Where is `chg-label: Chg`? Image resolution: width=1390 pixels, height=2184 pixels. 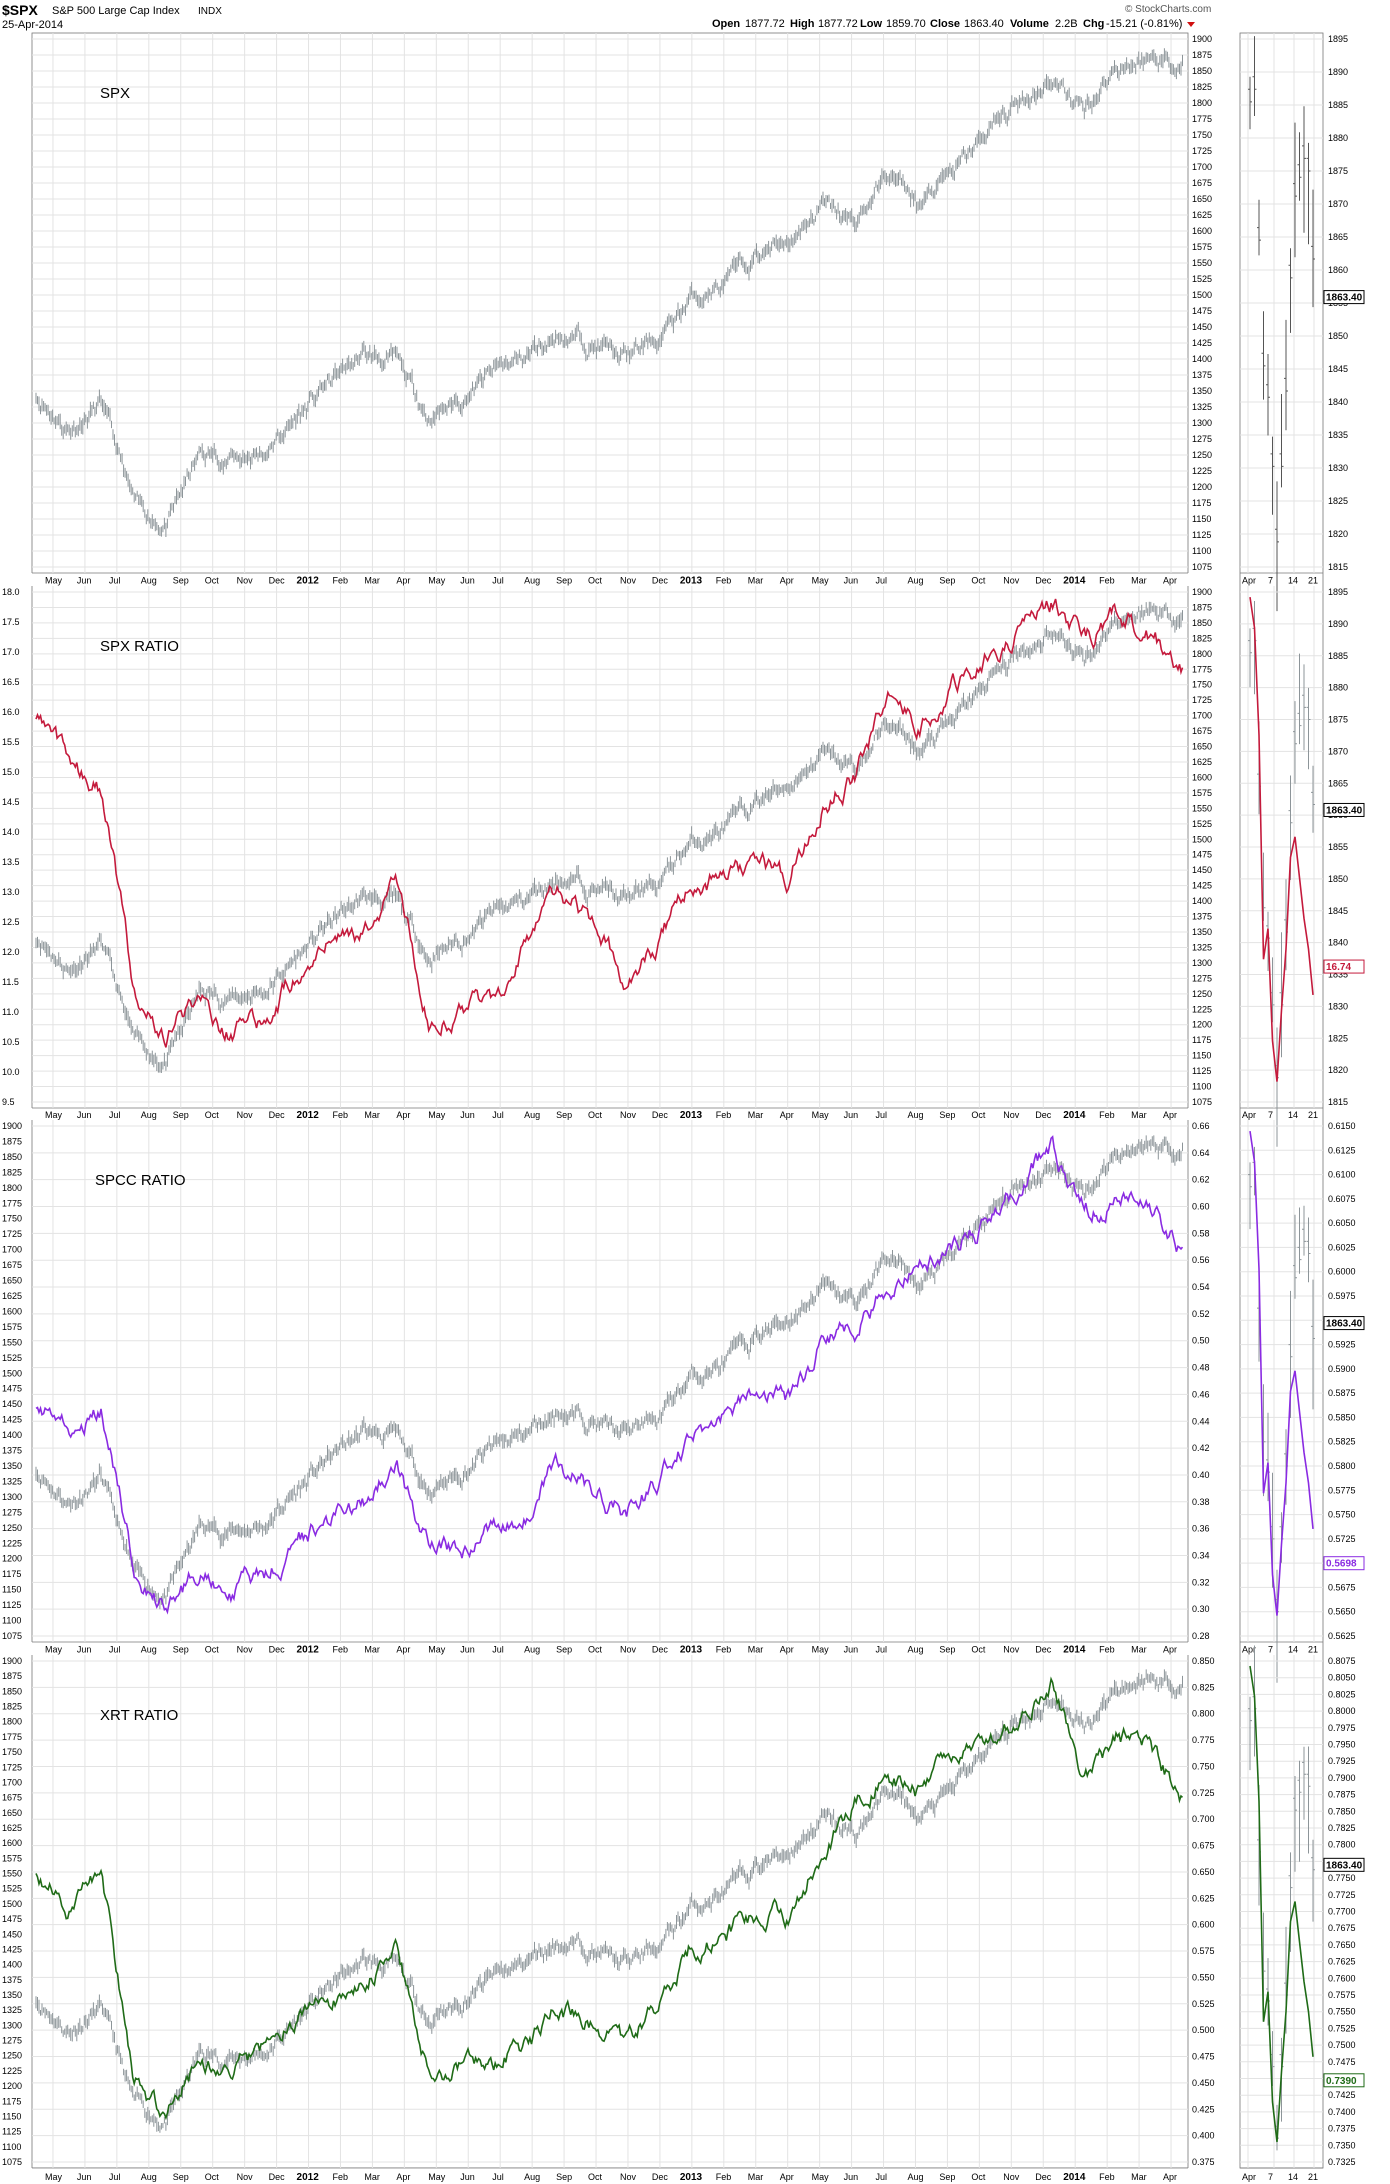
chg-label: Chg is located at coordinates (1093, 24).